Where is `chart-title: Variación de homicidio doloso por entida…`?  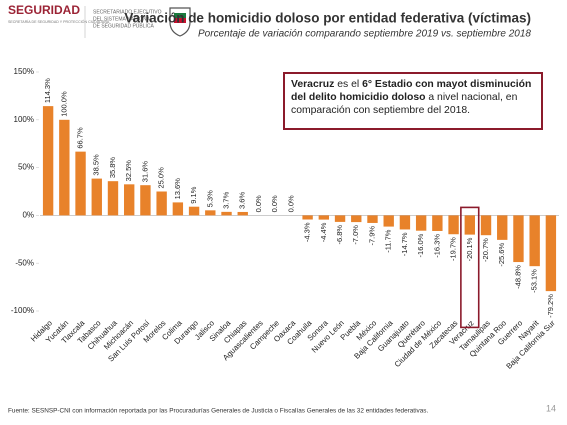 chart-title: Variación de homicidio doloso por entida… is located at coordinates (327, 18).